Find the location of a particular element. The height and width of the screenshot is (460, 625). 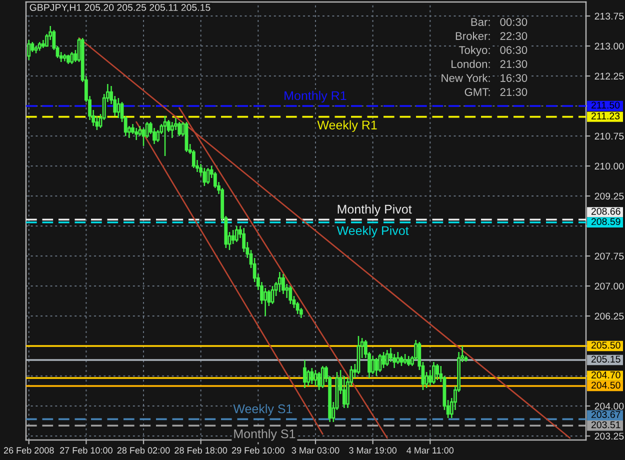

x-tick-label: 4 Mar 11:00 is located at coordinates (430, 450).